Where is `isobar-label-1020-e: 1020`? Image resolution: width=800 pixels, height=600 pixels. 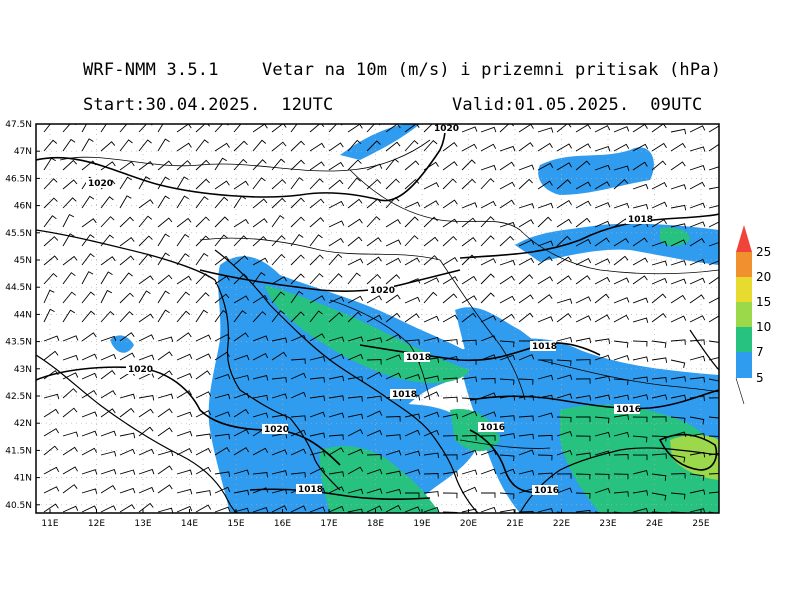 isobar-label-1020-e: 1020 is located at coordinates (275, 429).